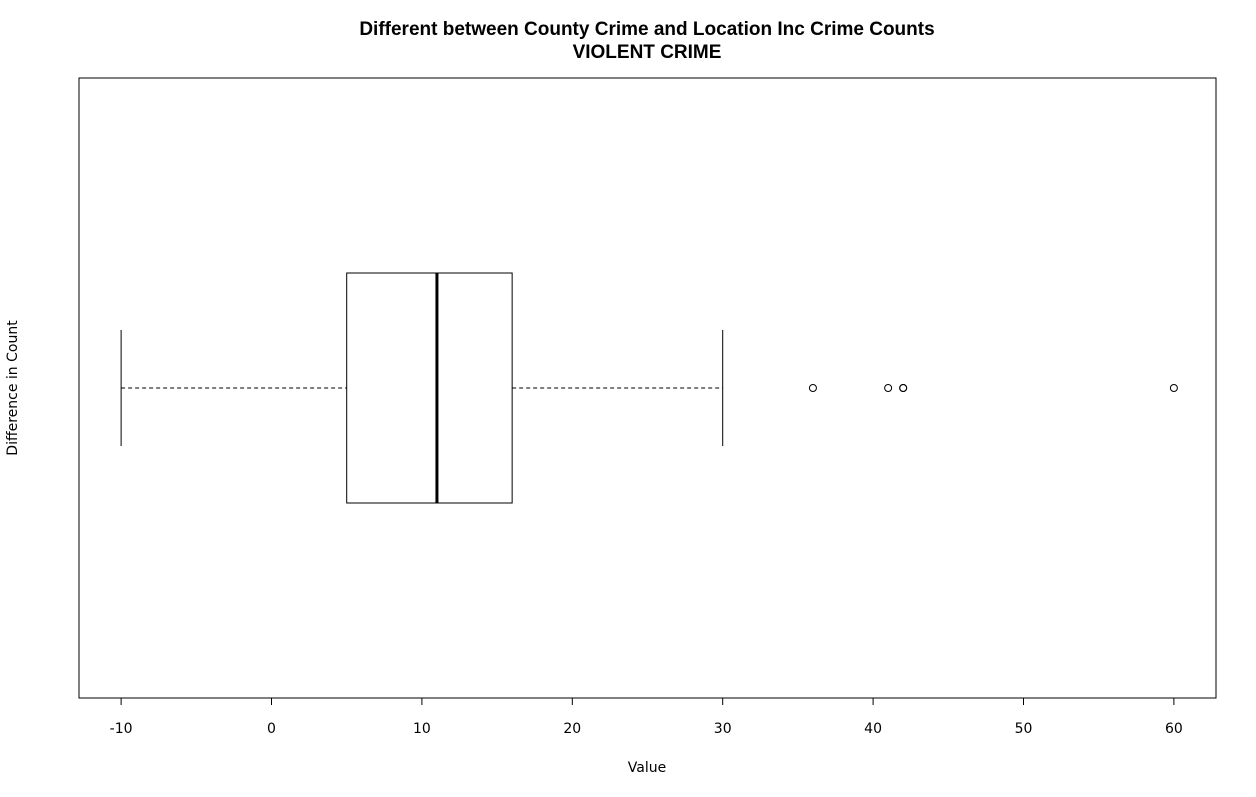 This screenshot has height=797, width=1256. Describe the element at coordinates (873, 729) in the screenshot. I see `x-tick-label: 40` at that location.